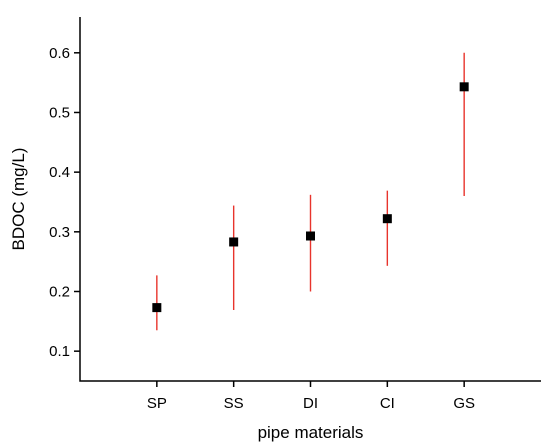 The image size is (550, 447). I want to click on x-tick-label-ci: CI, so click(387, 403).